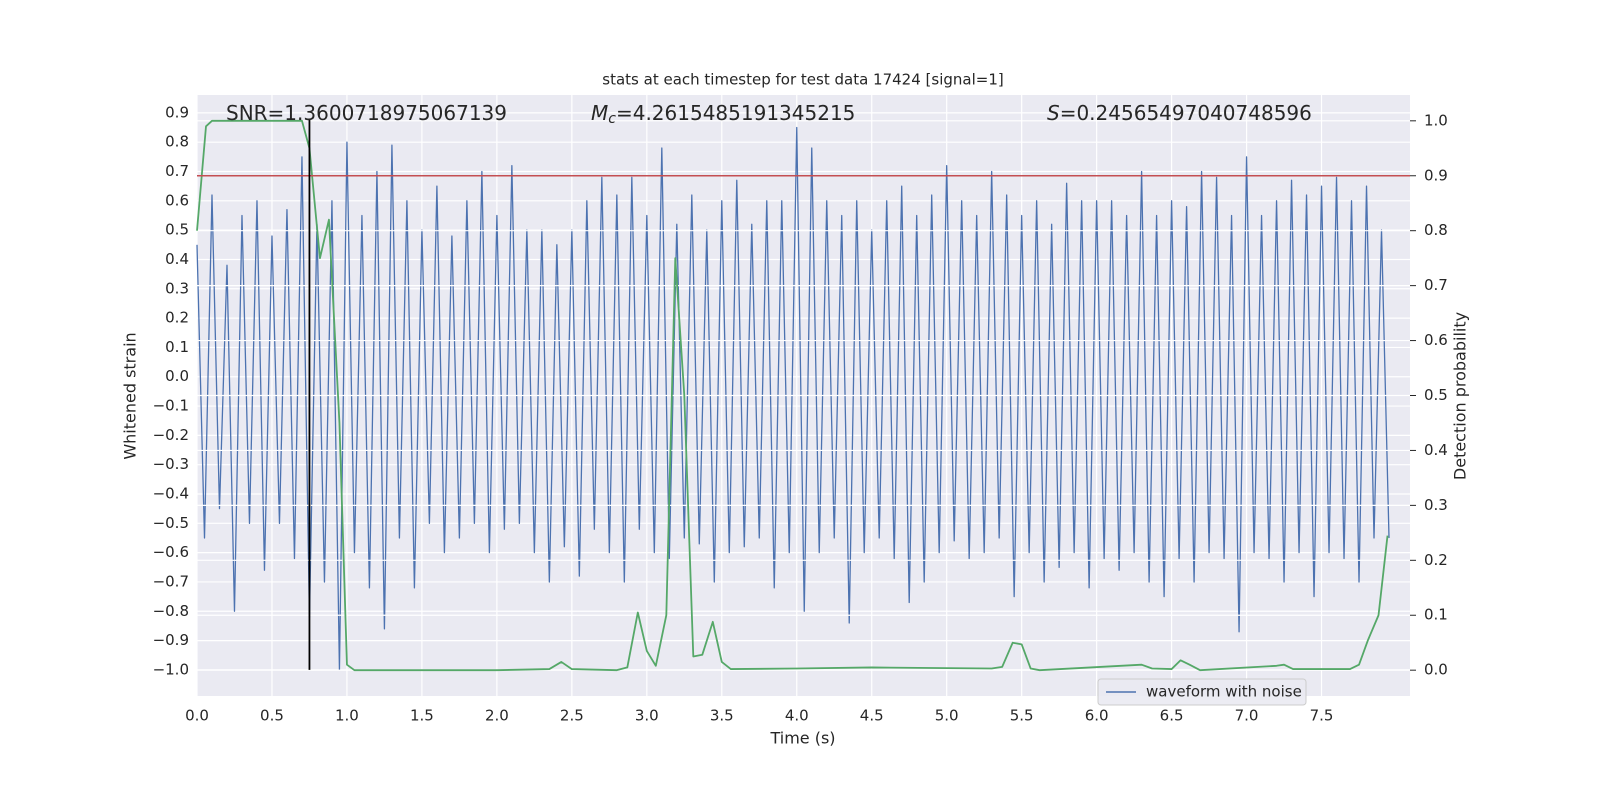 Image resolution: width=1600 pixels, height=804 pixels. What do you see at coordinates (497, 716) in the screenshot?
I see `x-tick-label: 2.0` at bounding box center [497, 716].